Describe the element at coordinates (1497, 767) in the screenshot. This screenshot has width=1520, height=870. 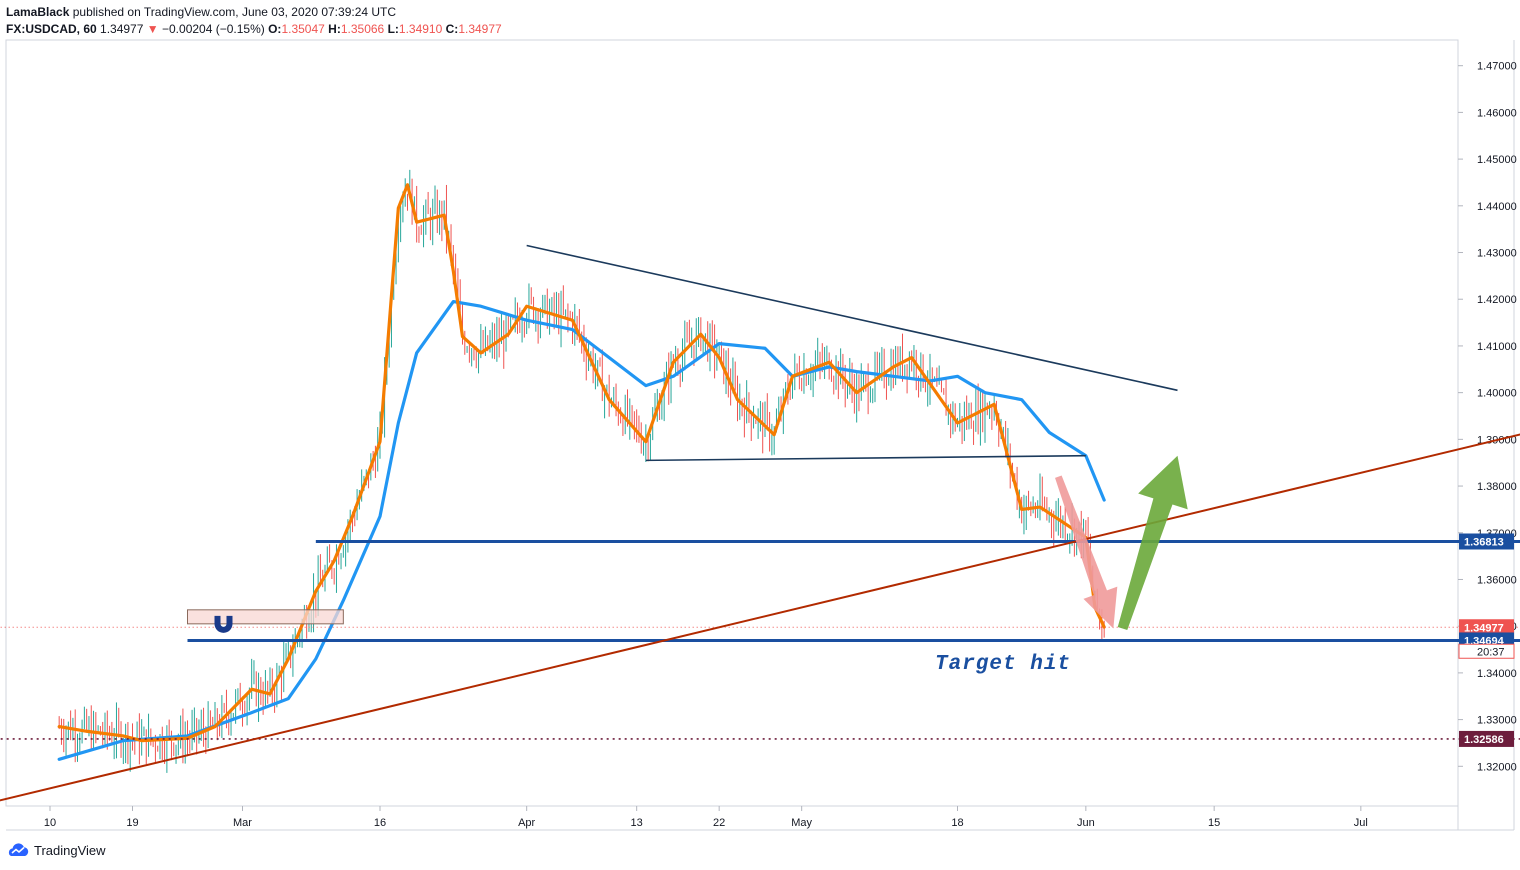
I see `price-tick-label: 1.32000` at that location.